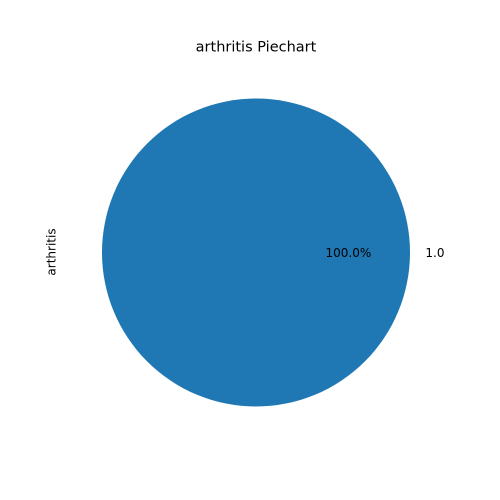 Image resolution: width=500 pixels, height=500 pixels. Describe the element at coordinates (385, 253) in the screenshot. I see `pie-slice-labels: 1.0 100.0%` at that location.